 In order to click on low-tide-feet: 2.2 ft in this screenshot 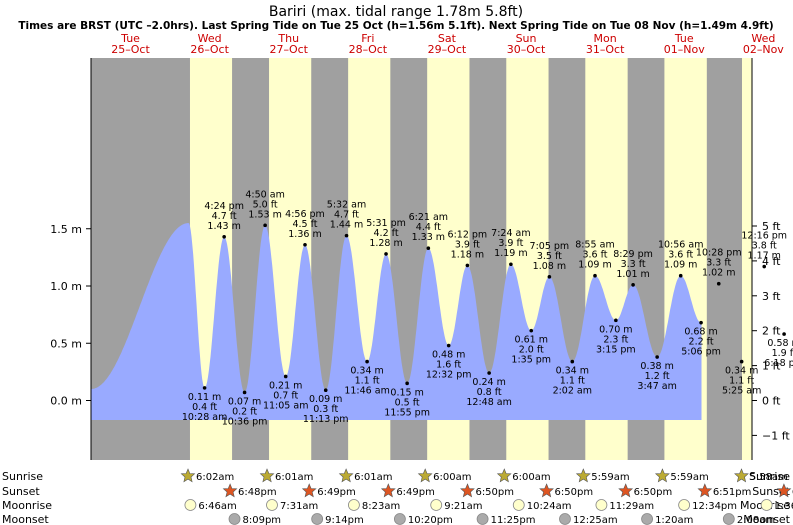, I will do `click(701, 342)`.